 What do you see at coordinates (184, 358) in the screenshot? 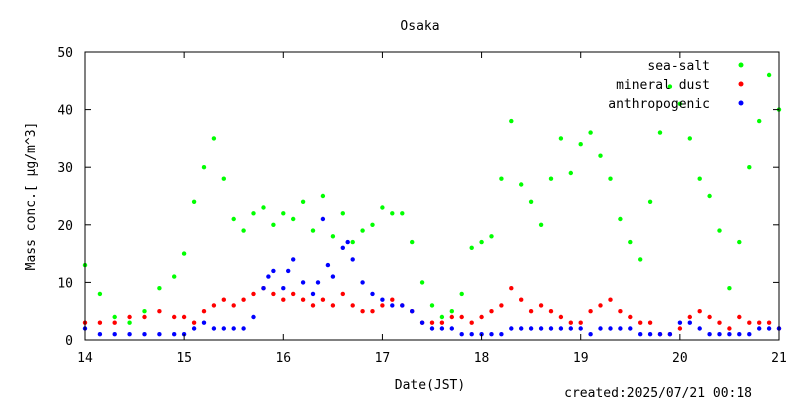
I see `x-tick-label: 15` at bounding box center [184, 358].